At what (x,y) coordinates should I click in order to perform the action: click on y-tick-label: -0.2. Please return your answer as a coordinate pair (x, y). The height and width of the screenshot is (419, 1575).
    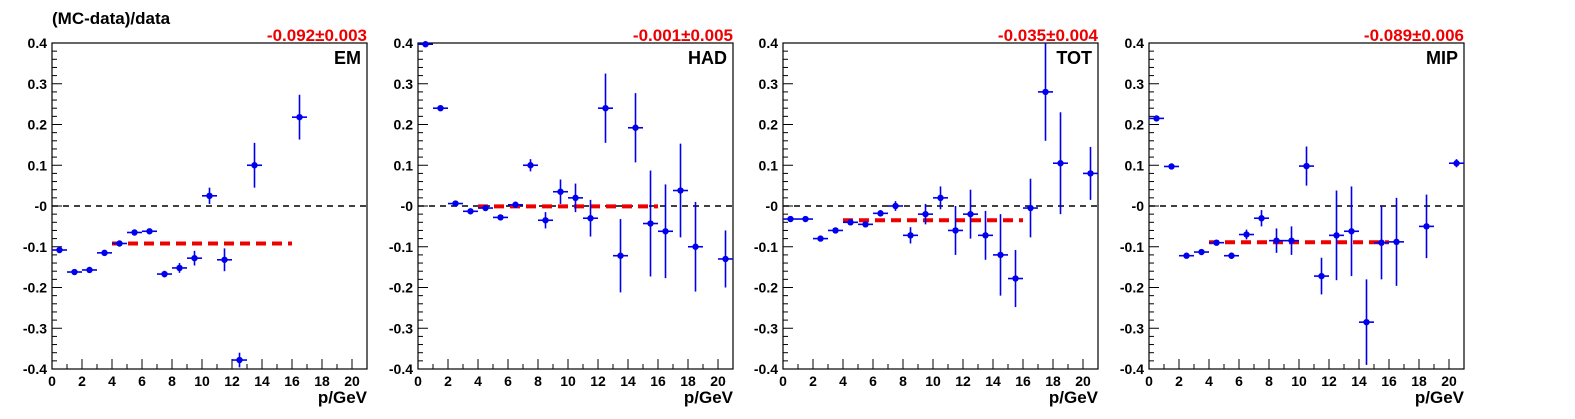
    Looking at the image, I should click on (35, 288).